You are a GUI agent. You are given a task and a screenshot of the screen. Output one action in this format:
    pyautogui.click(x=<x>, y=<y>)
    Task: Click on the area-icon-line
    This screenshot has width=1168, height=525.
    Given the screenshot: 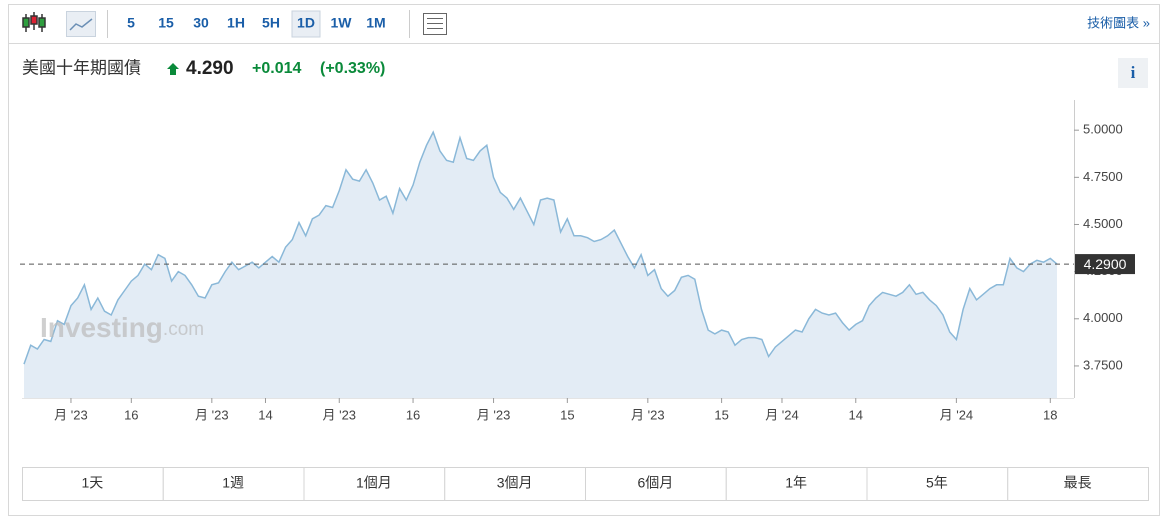 What is the action you would take?
    pyautogui.click(x=81, y=24)
    